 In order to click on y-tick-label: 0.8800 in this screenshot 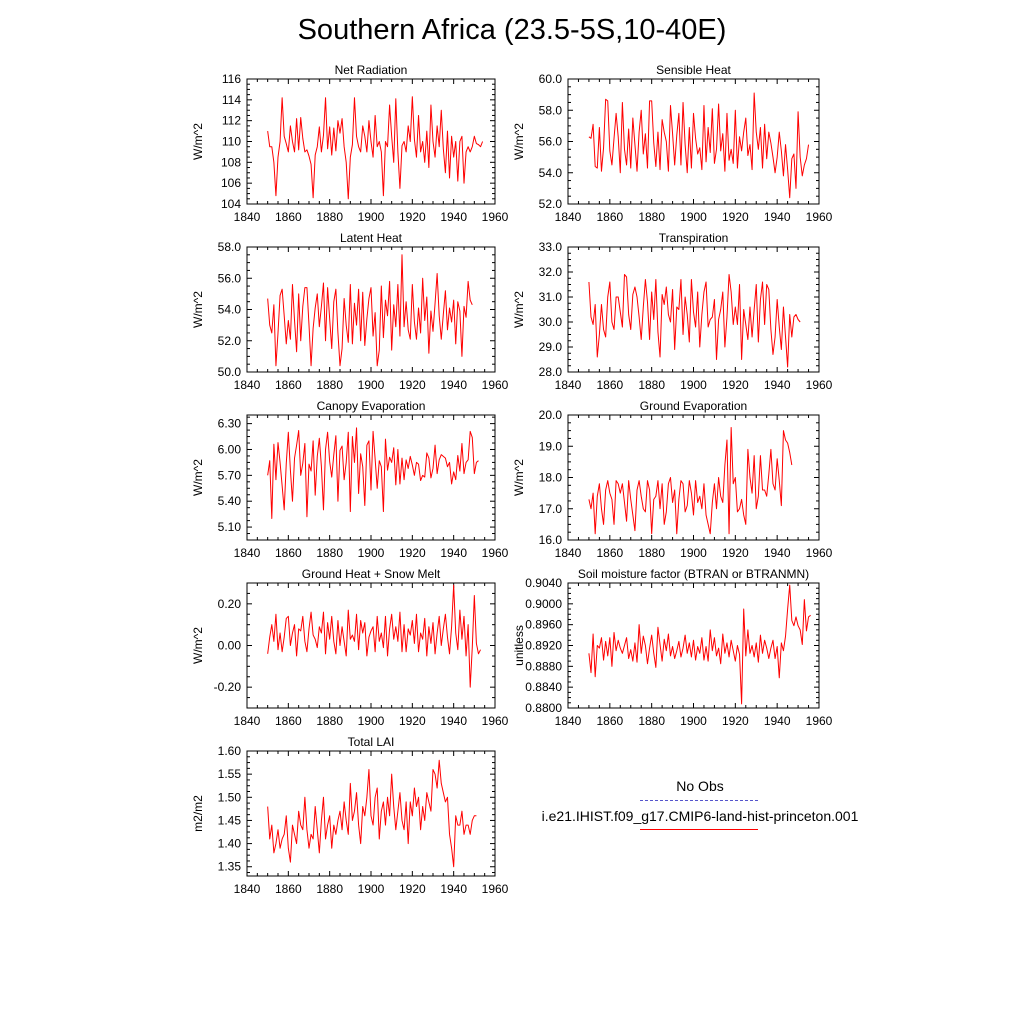, I will do `click(543, 708)`.